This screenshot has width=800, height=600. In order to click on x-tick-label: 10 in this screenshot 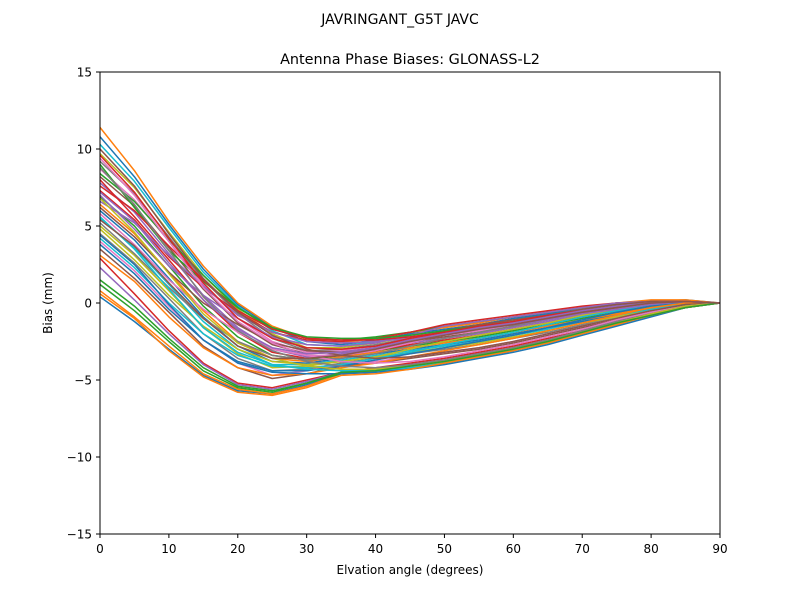, I will do `click(168, 549)`.